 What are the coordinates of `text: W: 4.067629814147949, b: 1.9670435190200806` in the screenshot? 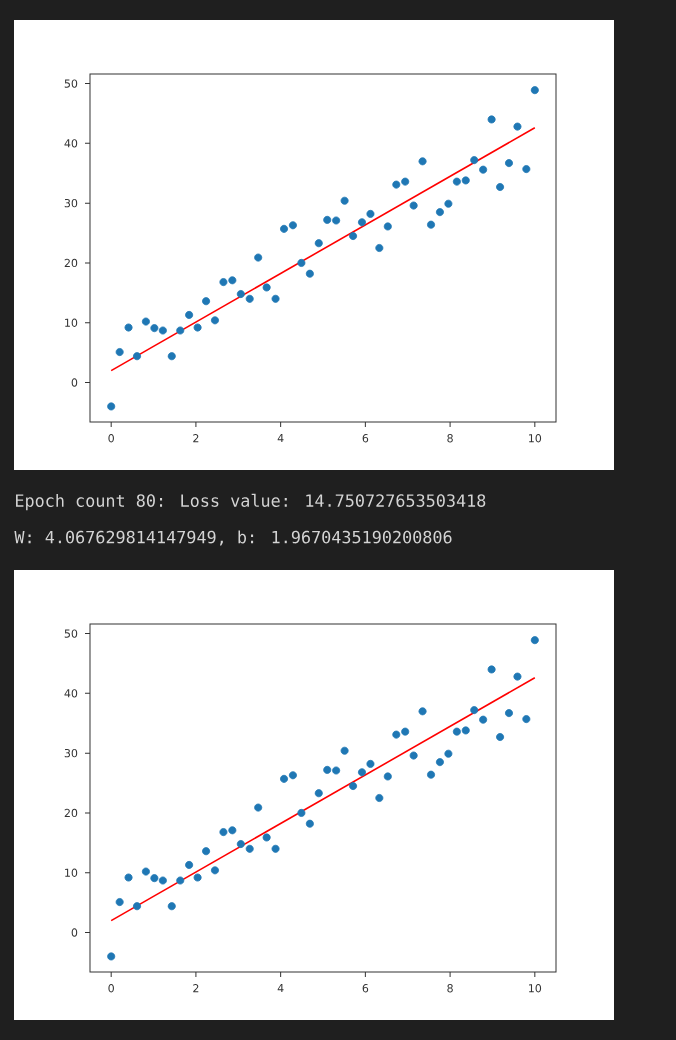 It's located at (233, 538).